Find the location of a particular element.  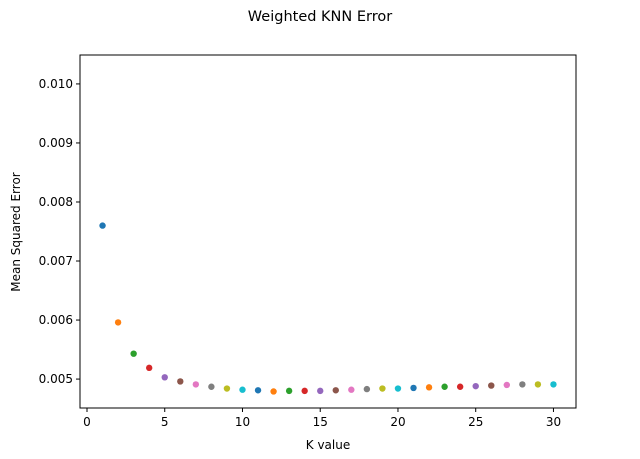

x-tick-label: 25 is located at coordinates (475, 422).